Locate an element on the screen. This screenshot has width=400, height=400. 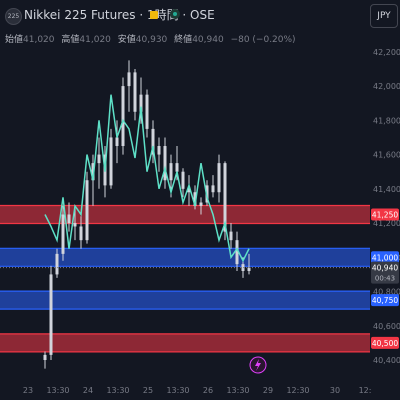
low-value: 40,930 is located at coordinates (151, 40).